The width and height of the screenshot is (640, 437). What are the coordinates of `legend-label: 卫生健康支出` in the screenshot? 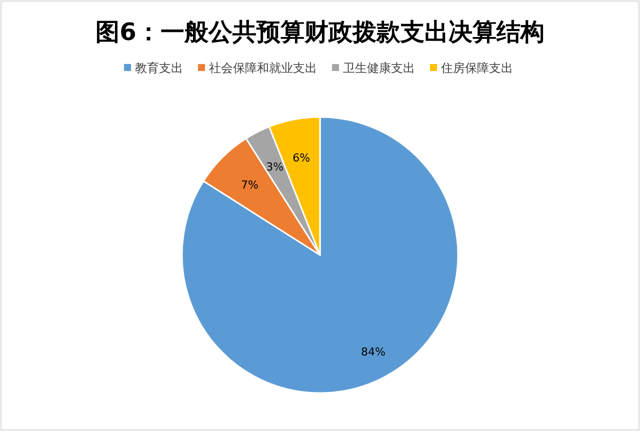 It's located at (379, 68).